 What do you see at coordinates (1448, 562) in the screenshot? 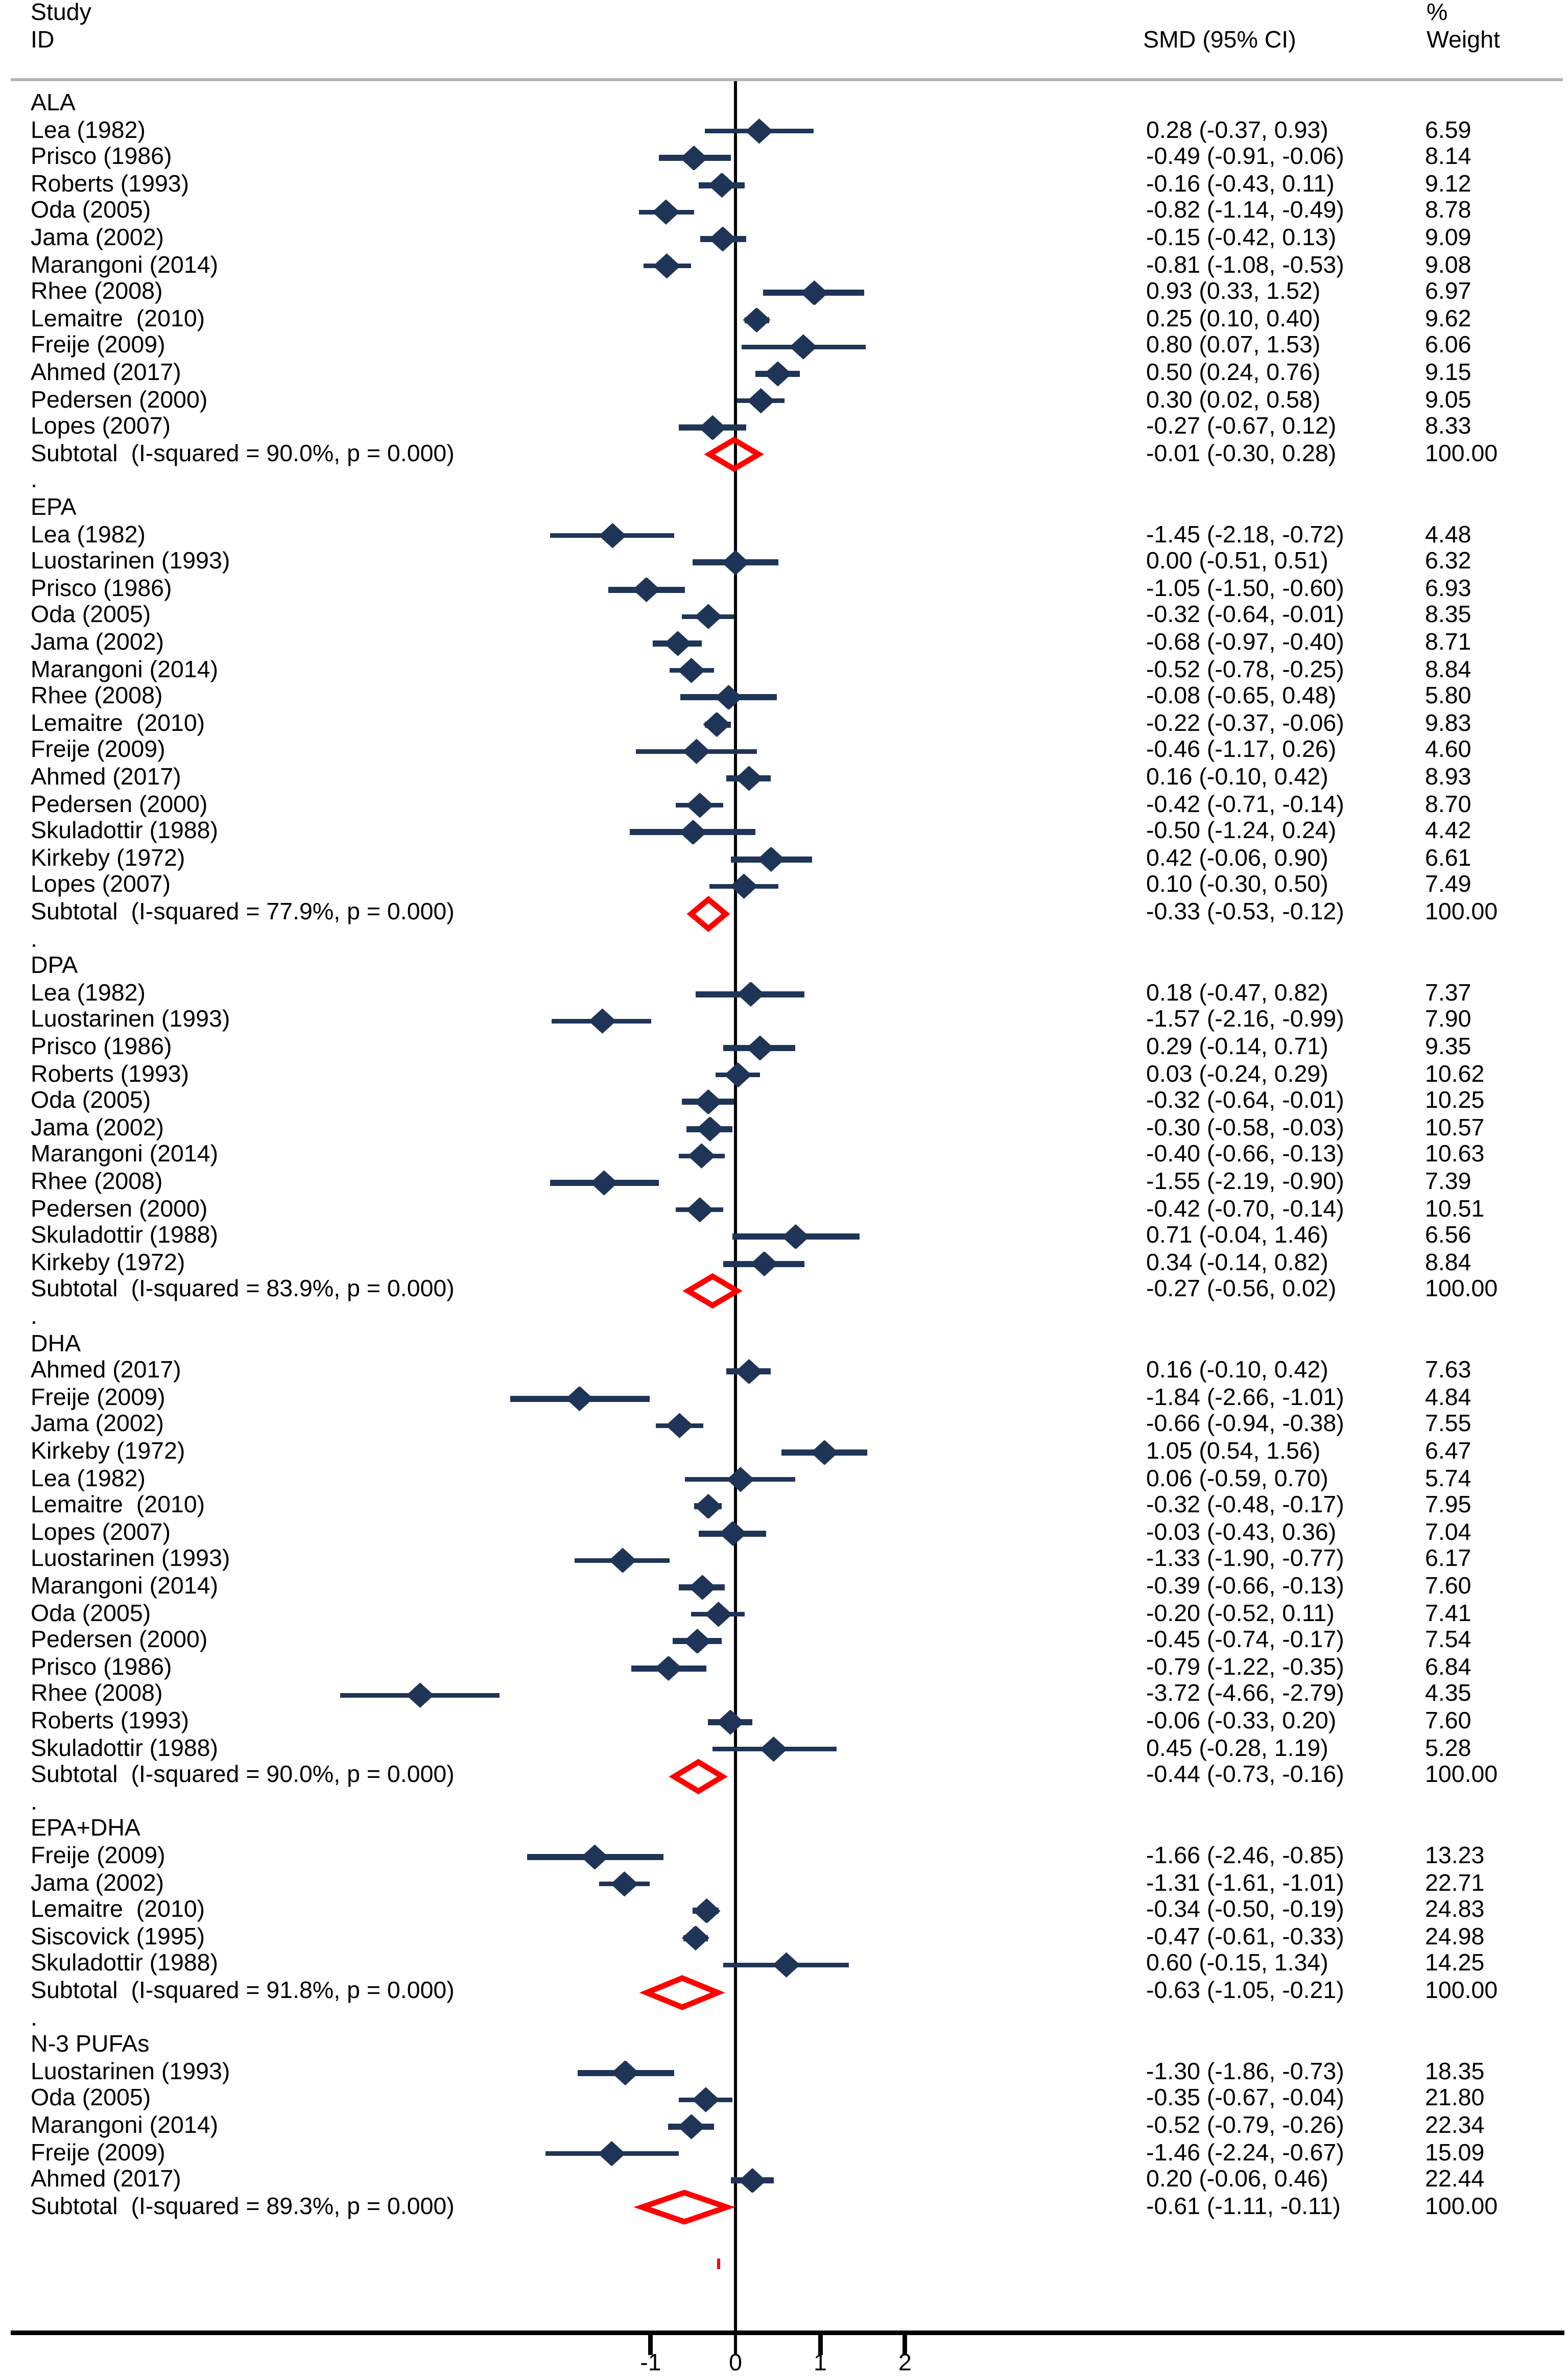
I see `weight-value: 6.32` at bounding box center [1448, 562].